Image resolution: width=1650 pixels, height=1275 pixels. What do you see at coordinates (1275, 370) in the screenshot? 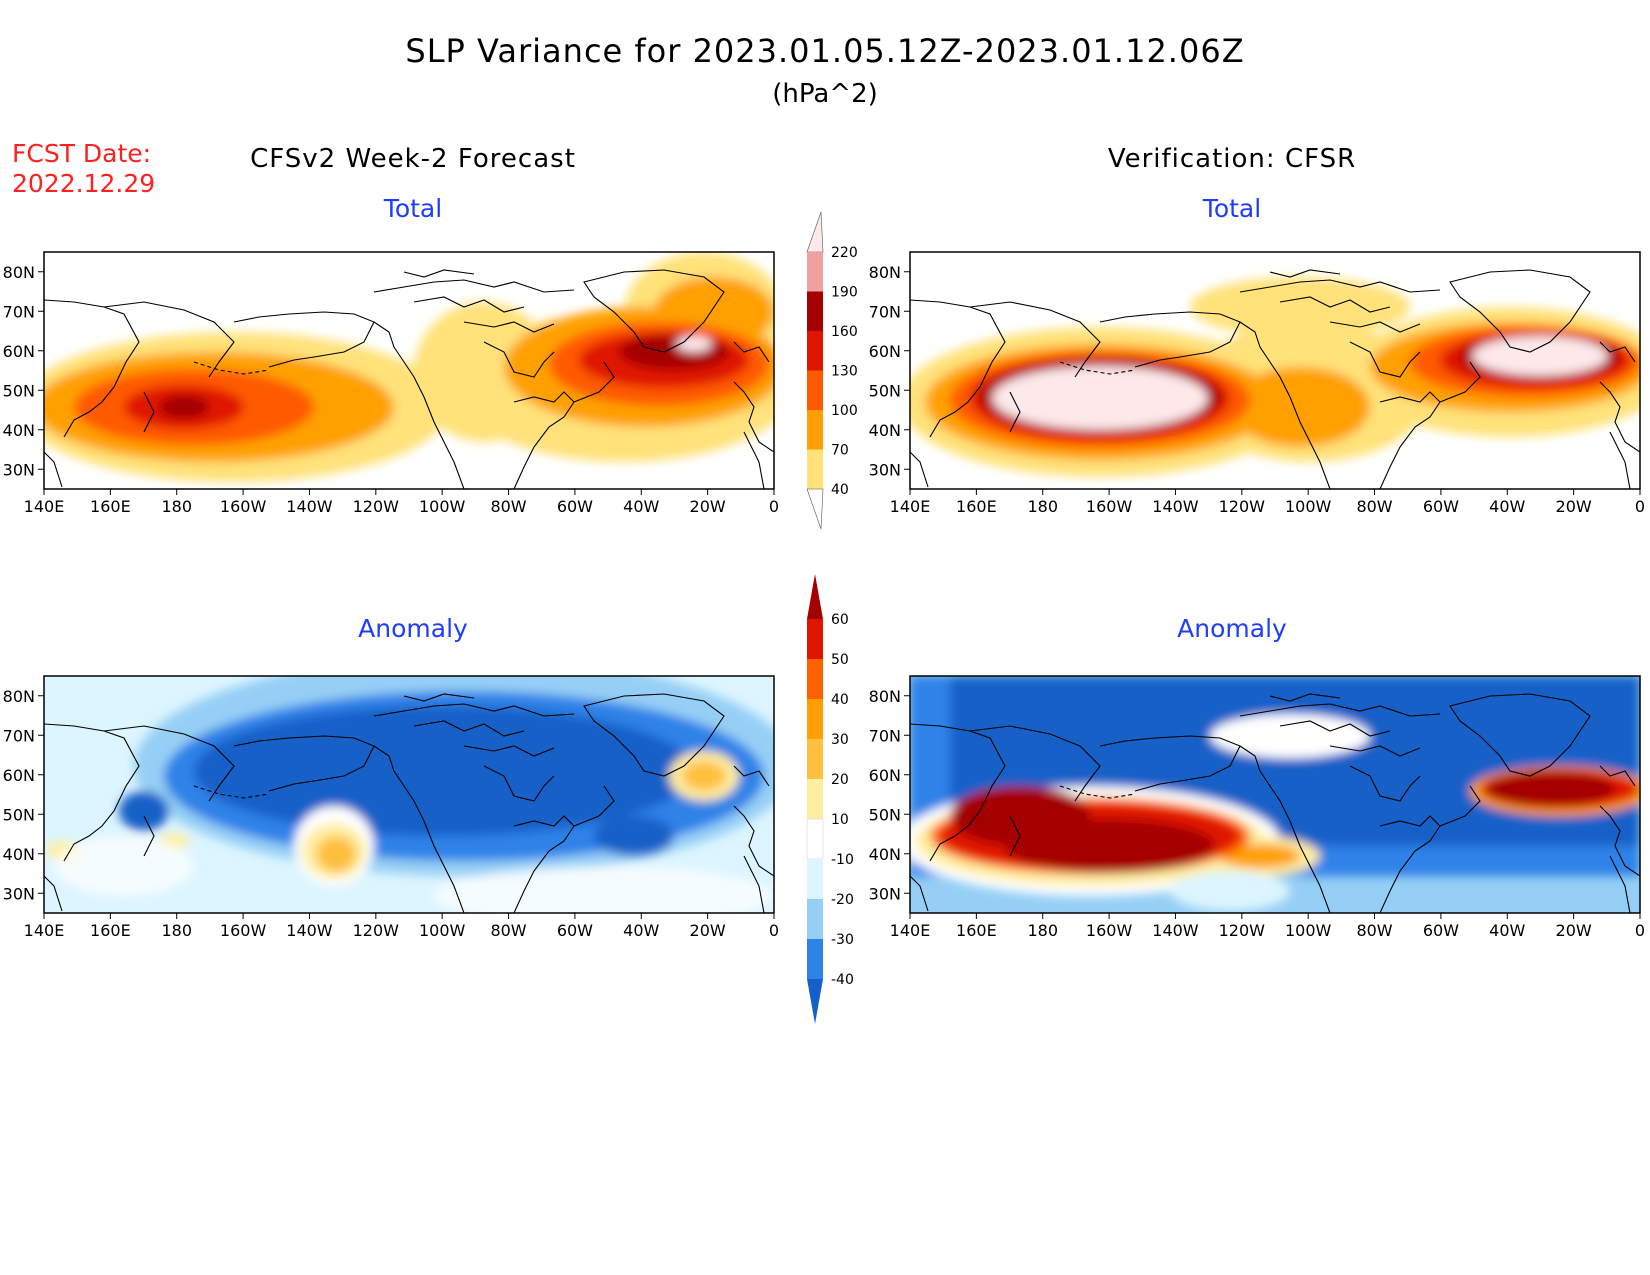
I see `map-panel-verif-total` at bounding box center [1275, 370].